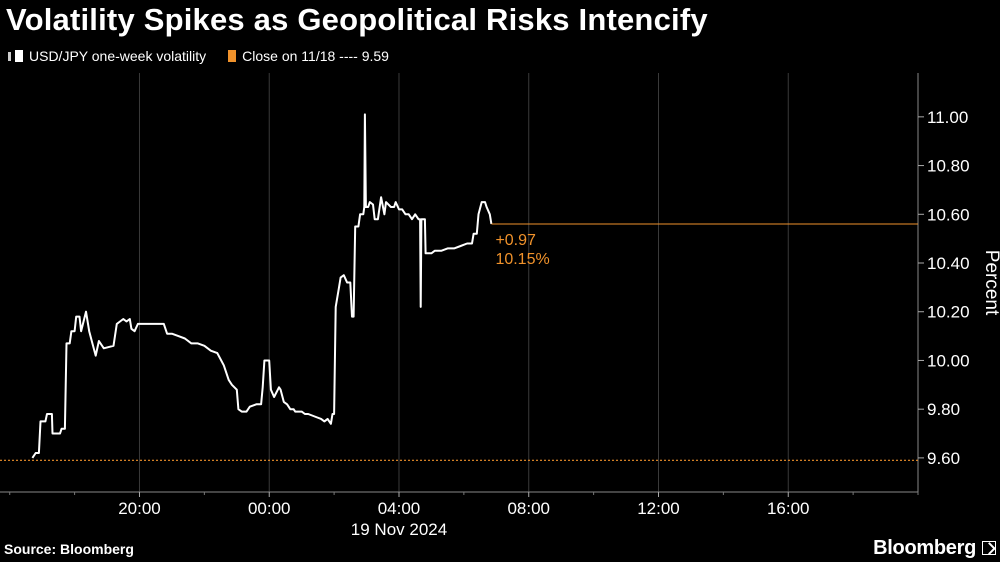 The image size is (1000, 562). I want to click on x-tick-label: 20:00, so click(139, 508).